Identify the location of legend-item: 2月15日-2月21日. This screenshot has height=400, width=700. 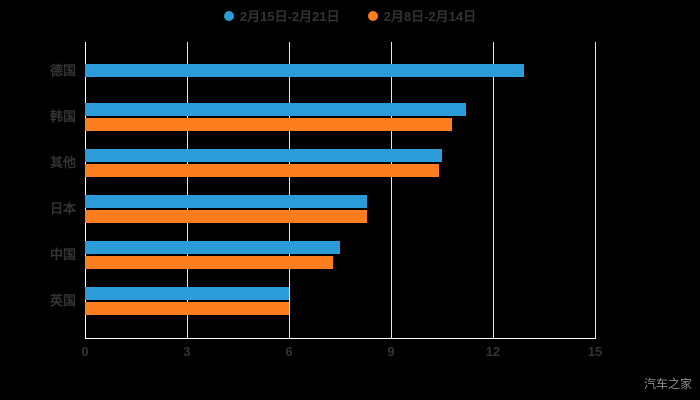
(281, 15).